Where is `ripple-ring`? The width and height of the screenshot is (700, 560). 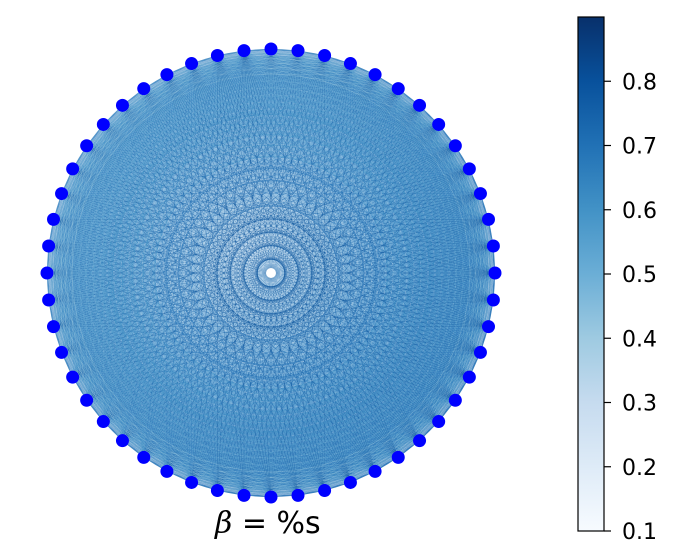 ripple-ring is located at coordinates (271, 273).